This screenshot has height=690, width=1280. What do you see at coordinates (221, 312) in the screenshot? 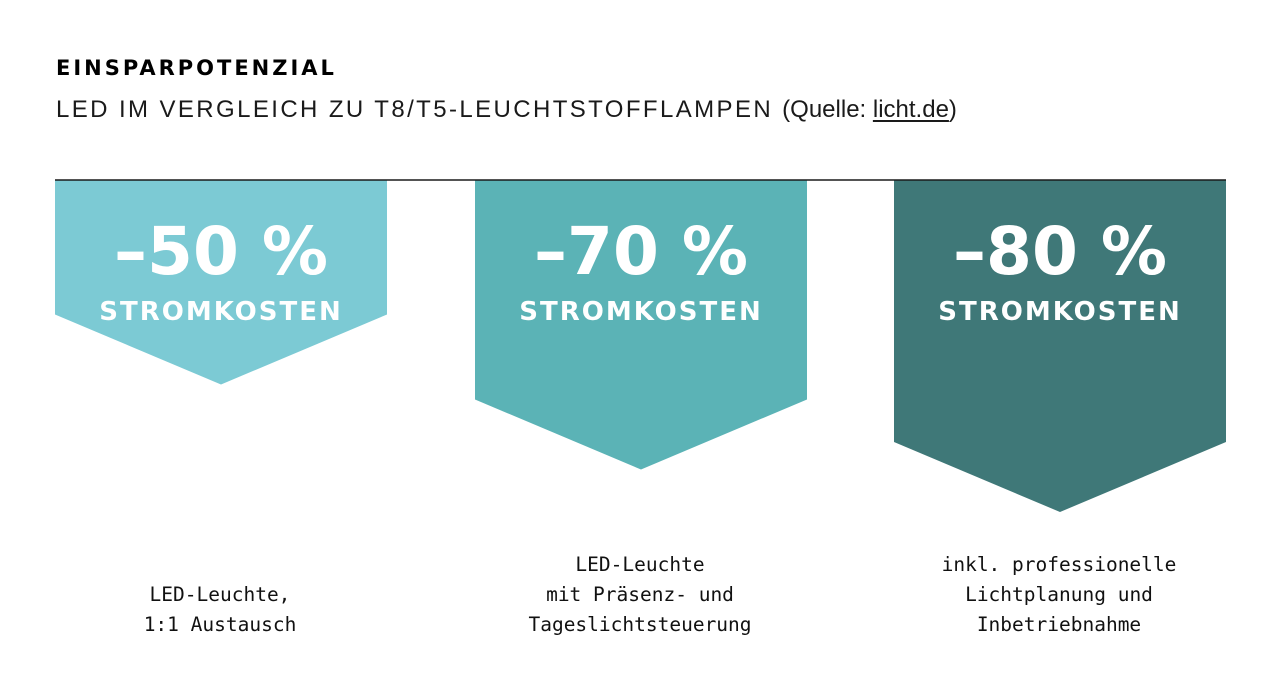
I see `unit-label-1: STROMKOSTEN` at bounding box center [221, 312].